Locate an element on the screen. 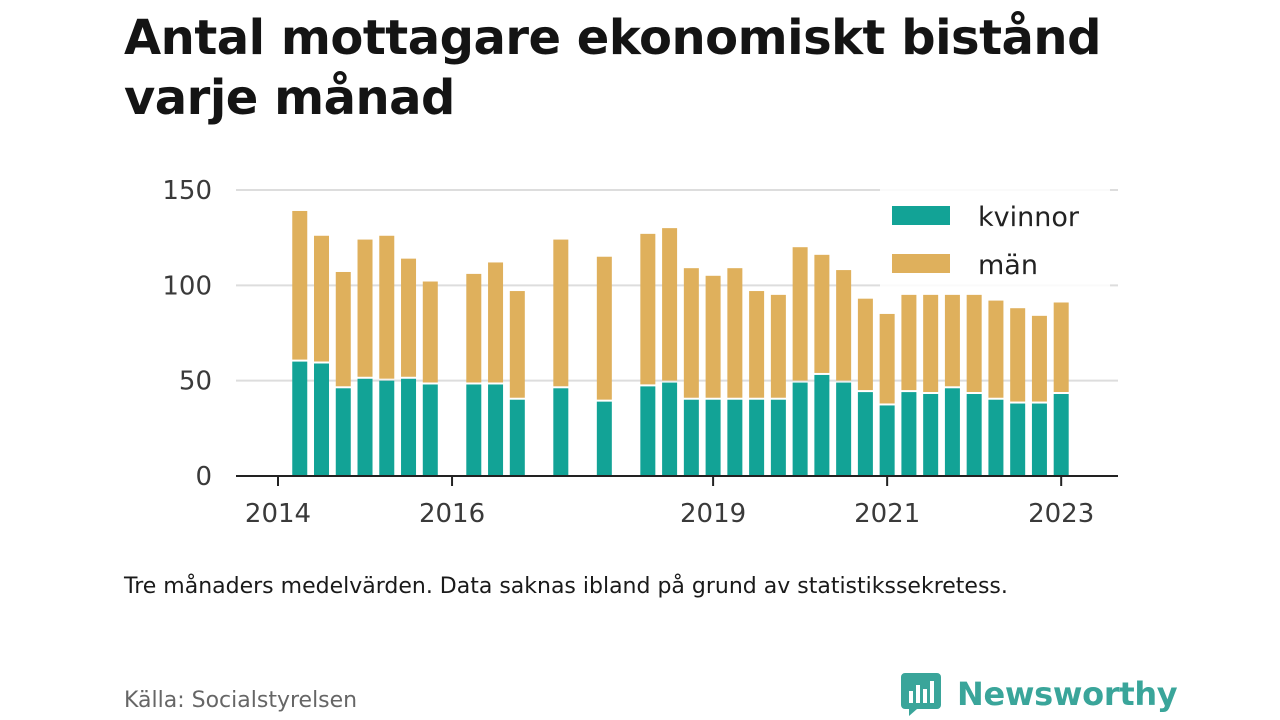  legend-swatch-kvinnor is located at coordinates (921, 215).